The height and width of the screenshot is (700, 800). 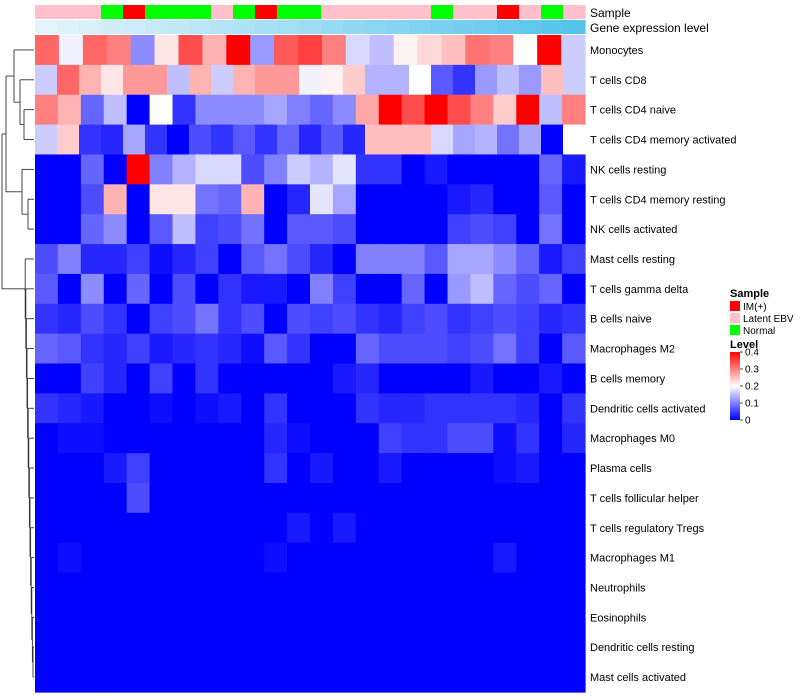 What do you see at coordinates (735, 386) in the screenshot?
I see `legend-color-bar` at bounding box center [735, 386].